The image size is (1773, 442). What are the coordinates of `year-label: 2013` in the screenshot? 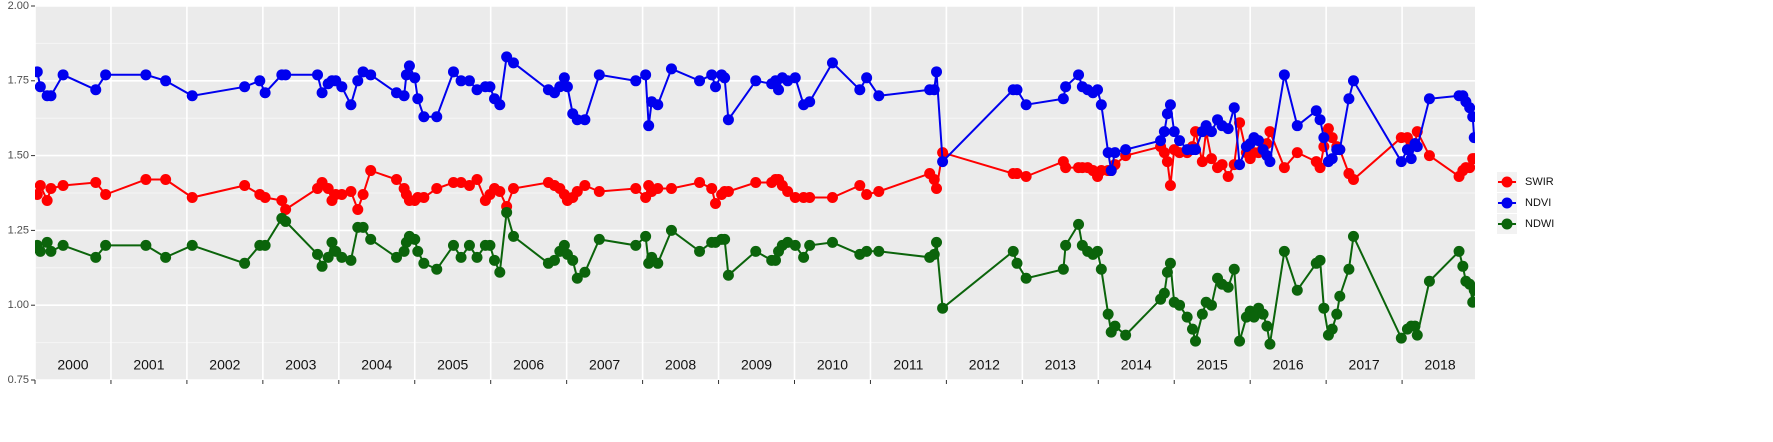 It's located at (1060, 365).